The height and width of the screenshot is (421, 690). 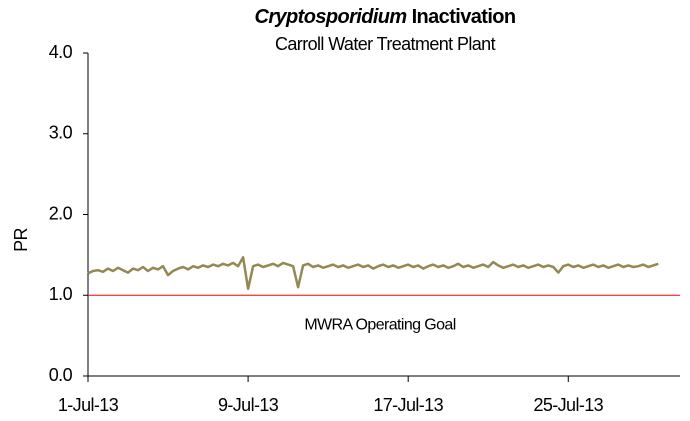 I want to click on title-italic: Cryptosporidium, so click(x=330, y=17).